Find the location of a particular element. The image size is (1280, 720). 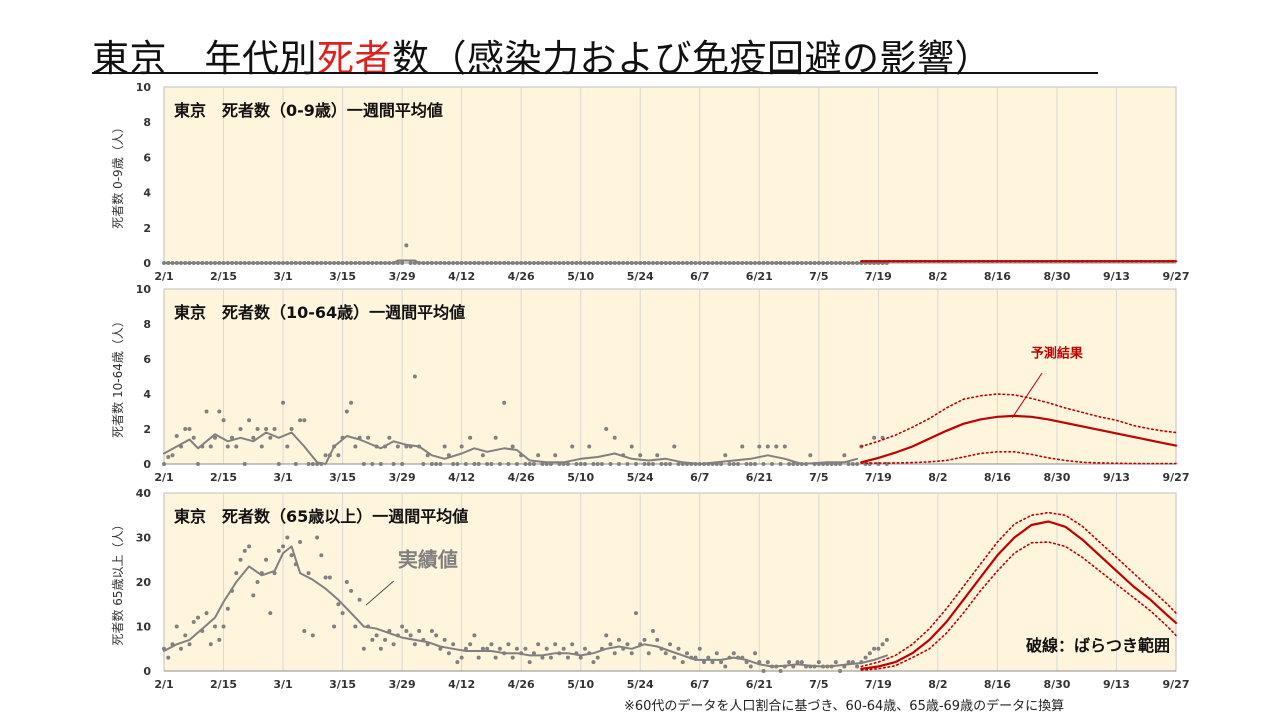

footnote: ※60代のデータを人口割合に基づき、60-64歳、65歳-69歳のデータに換算 is located at coordinates (844, 706).